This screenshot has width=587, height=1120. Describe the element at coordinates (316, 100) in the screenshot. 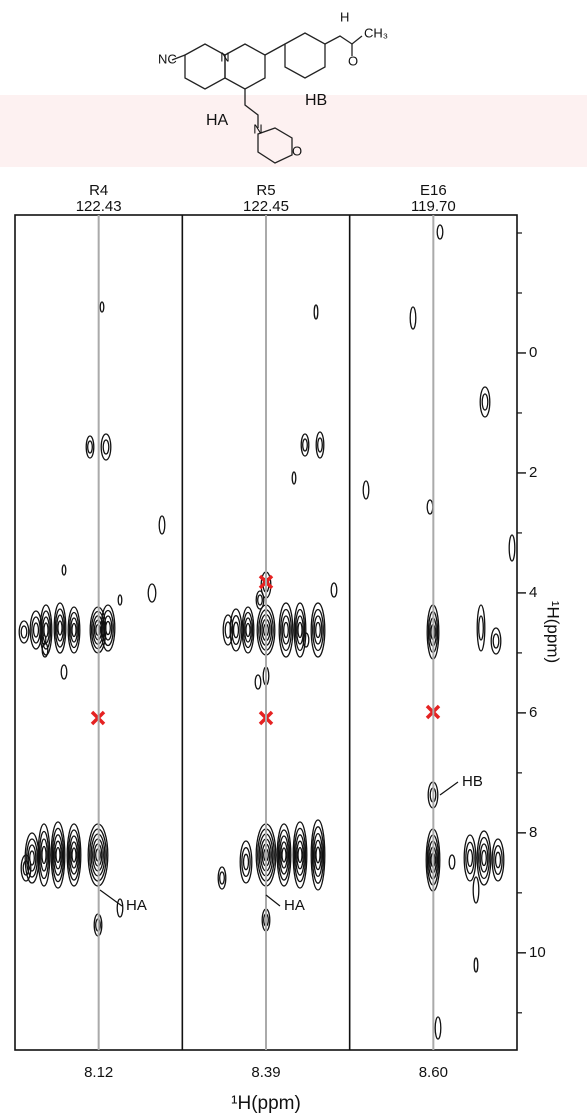

I see `atom-label: HB` at that location.